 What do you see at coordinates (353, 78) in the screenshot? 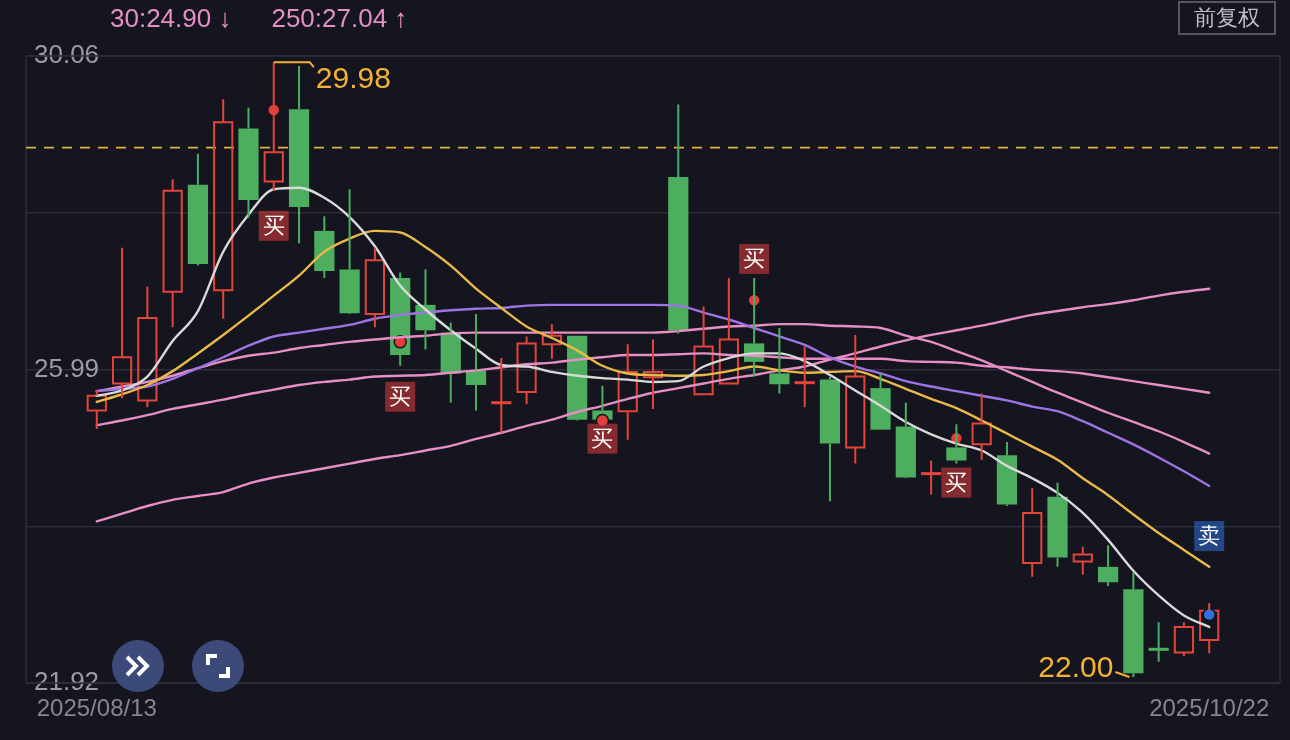
I see `annotation: 29.98` at bounding box center [353, 78].